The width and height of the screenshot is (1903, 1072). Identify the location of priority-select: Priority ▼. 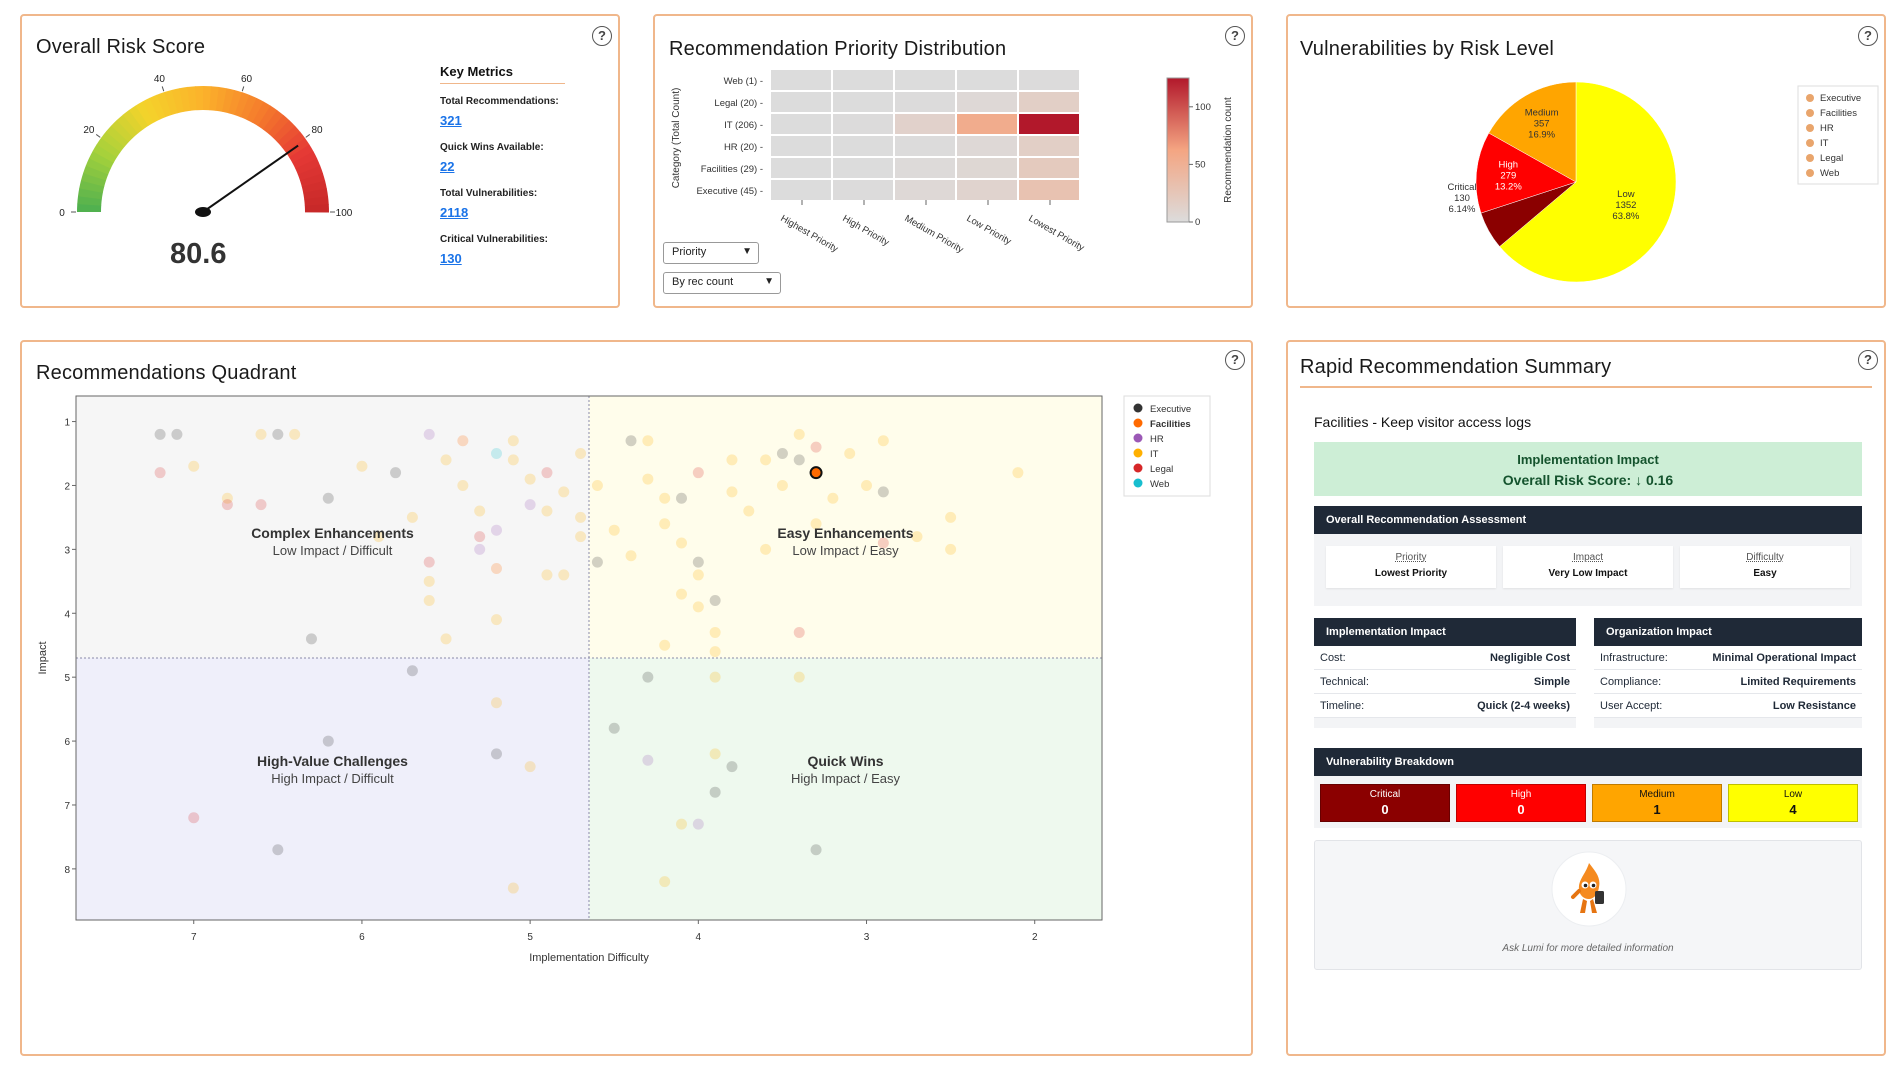
(711, 253).